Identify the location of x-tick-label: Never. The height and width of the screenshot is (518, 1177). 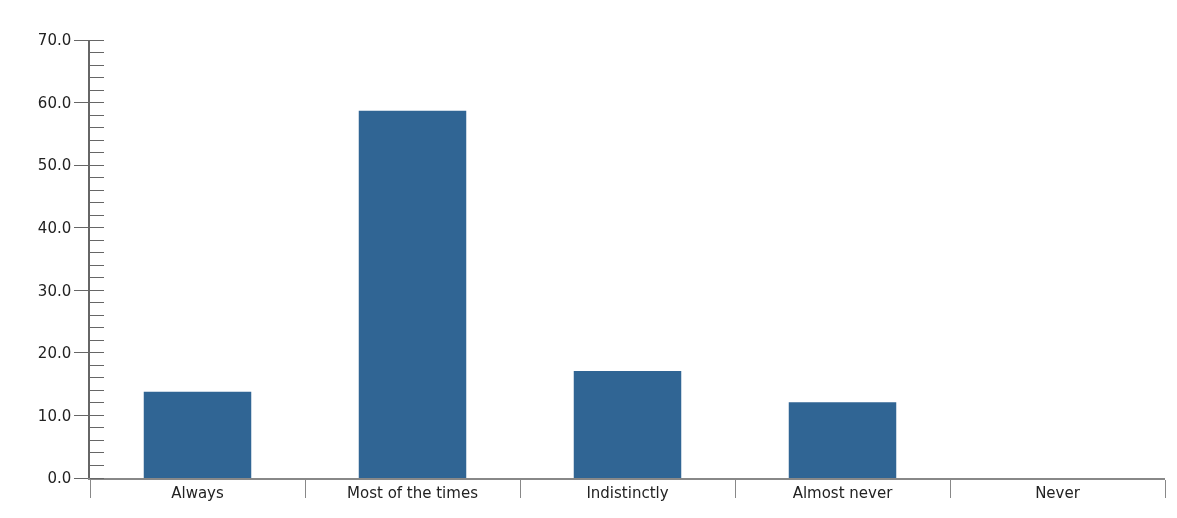
(1058, 492).